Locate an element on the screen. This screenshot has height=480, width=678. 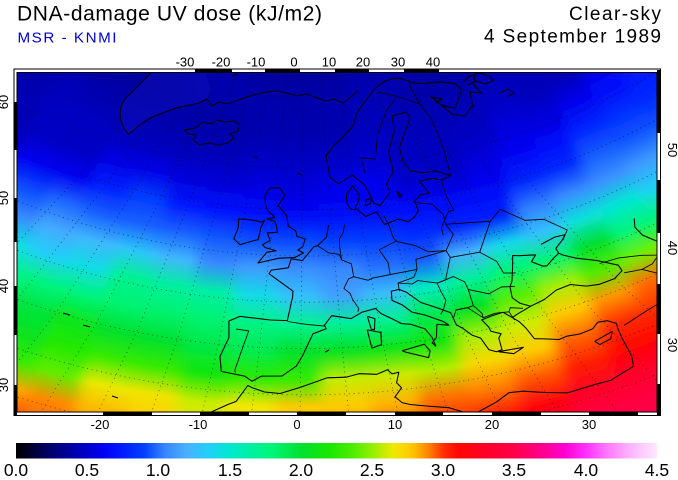
svg-text: -30 is located at coordinates (185, 62).